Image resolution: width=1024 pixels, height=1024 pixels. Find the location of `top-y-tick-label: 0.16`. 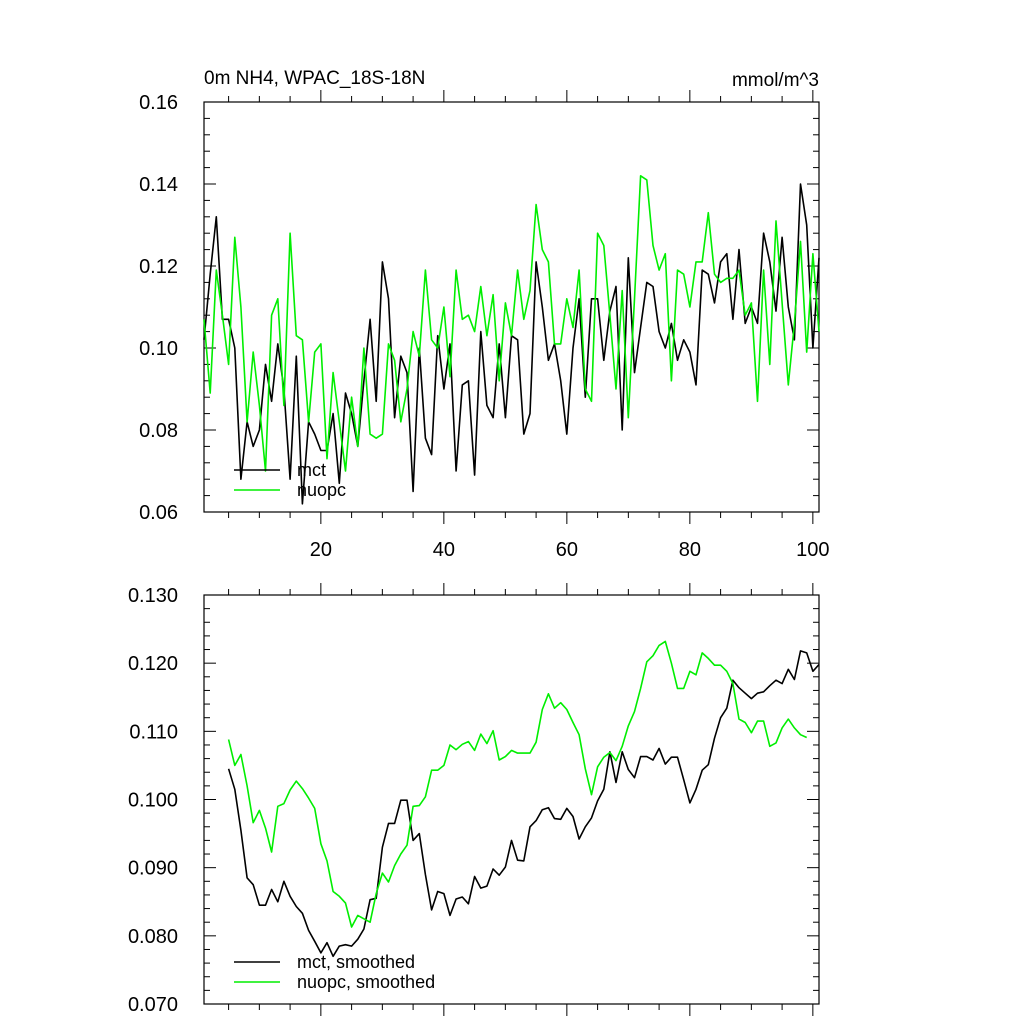

top-y-tick-label: 0.16 is located at coordinates (158, 103).